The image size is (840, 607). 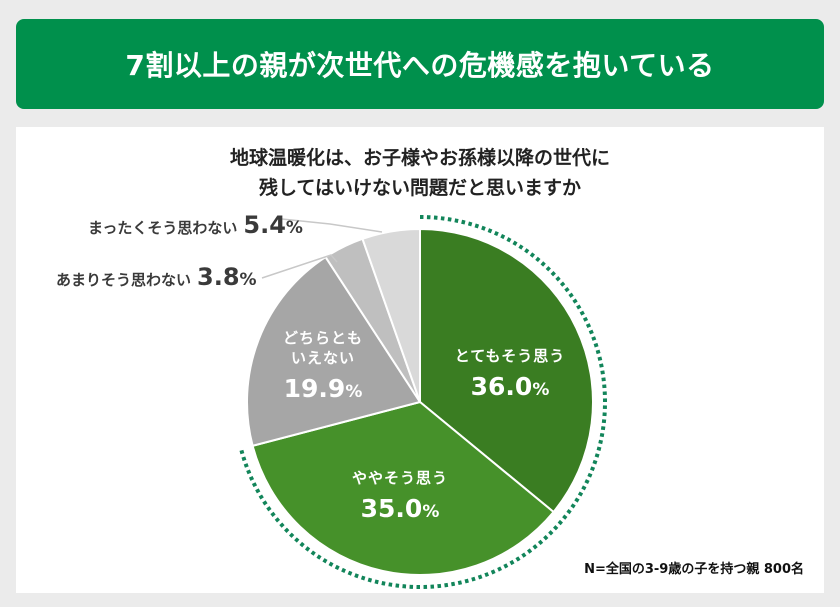 I want to click on label-category-line-2: いえない, so click(x=322, y=358).